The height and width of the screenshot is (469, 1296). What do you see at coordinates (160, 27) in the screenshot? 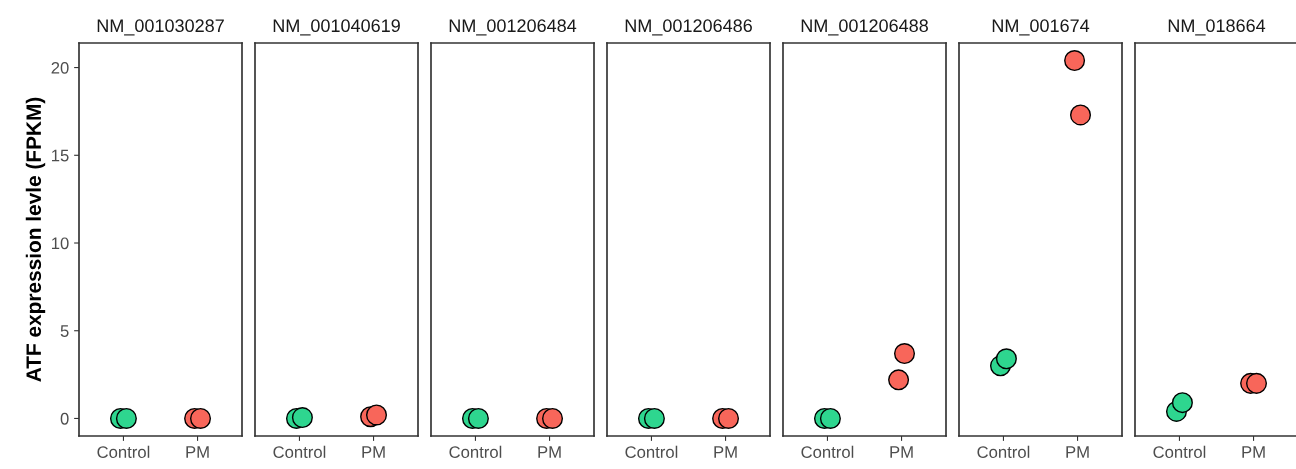
I see `chart-title: NM_001030287` at bounding box center [160, 27].